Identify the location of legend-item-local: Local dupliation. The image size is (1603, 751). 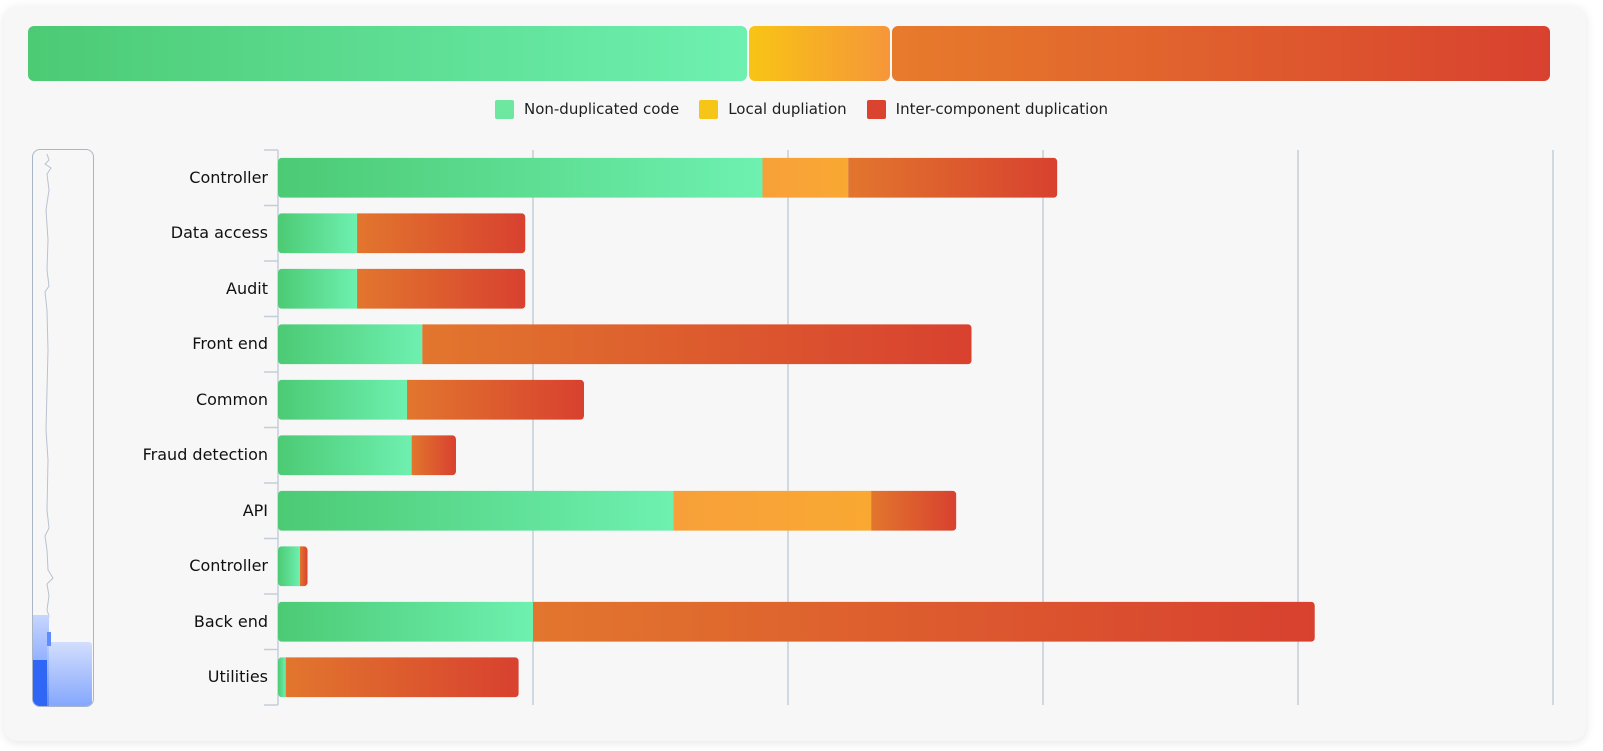
(773, 109).